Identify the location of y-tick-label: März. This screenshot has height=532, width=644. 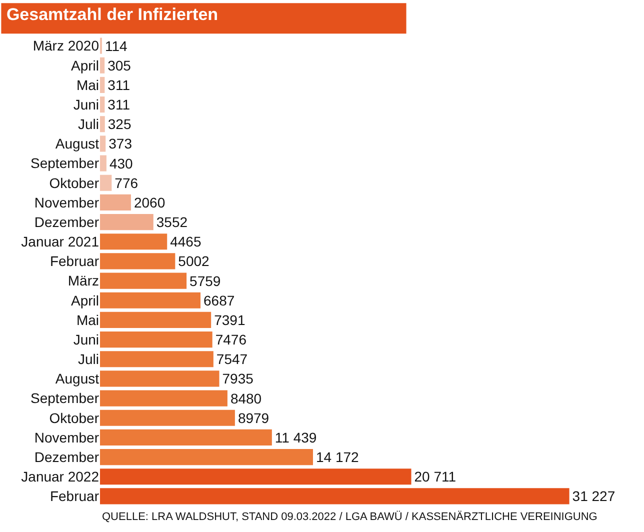
(83, 280).